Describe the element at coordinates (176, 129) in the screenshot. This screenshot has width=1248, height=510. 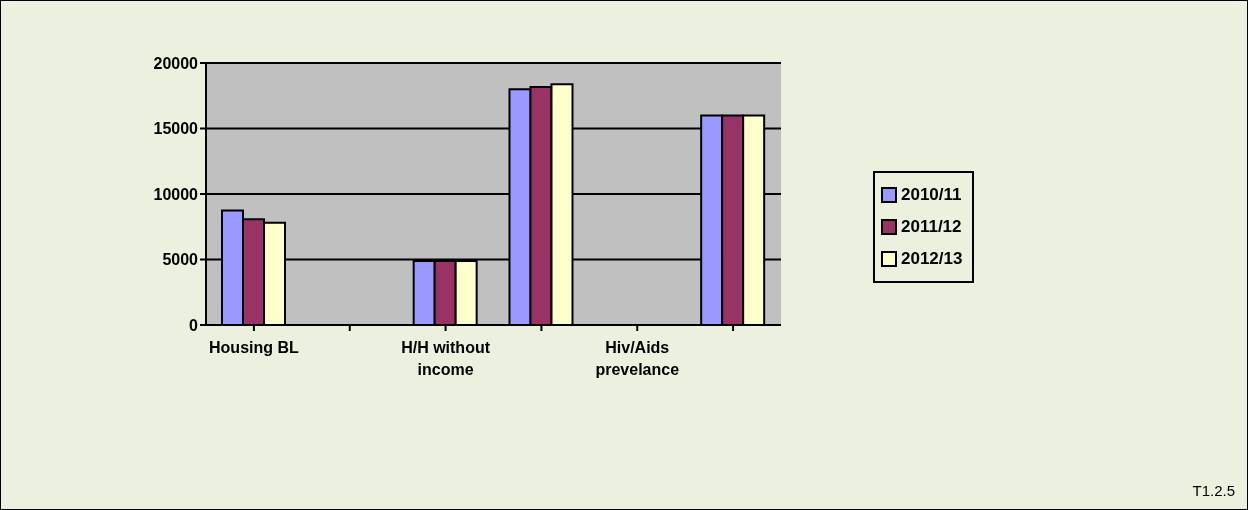
I see `y-tick-label: 15000` at that location.